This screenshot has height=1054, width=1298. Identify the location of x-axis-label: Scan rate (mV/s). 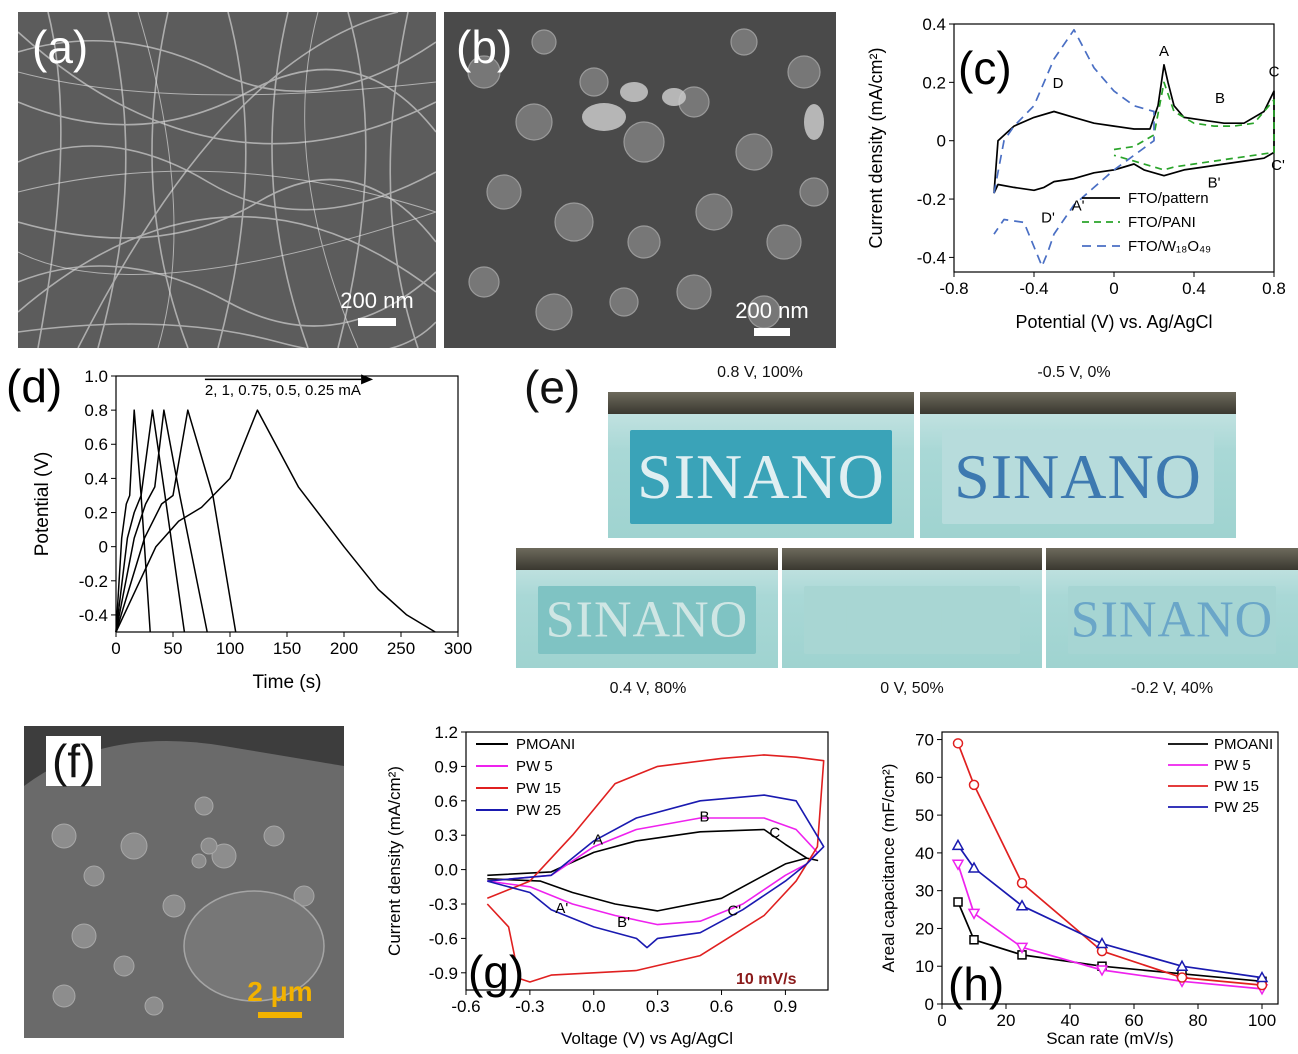
(1110, 1038).